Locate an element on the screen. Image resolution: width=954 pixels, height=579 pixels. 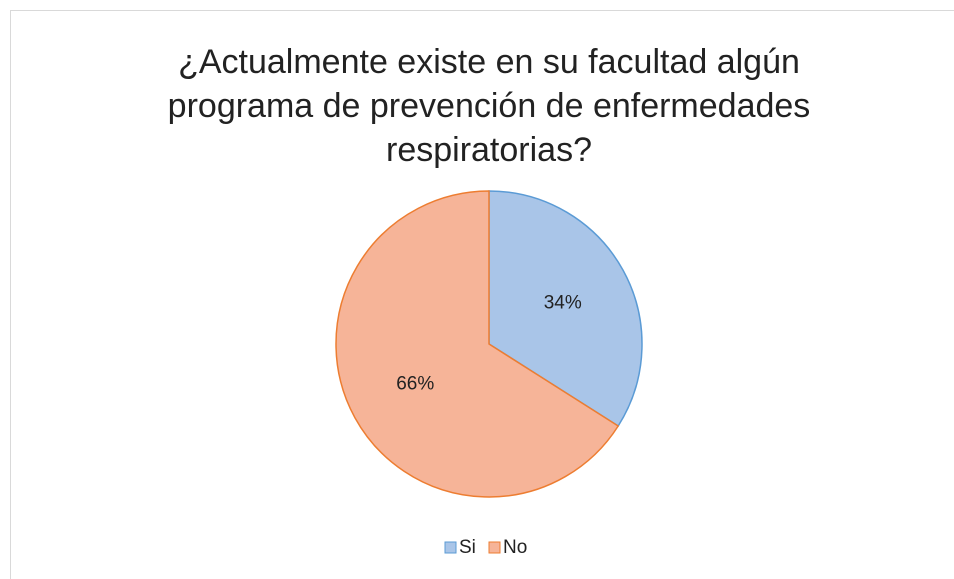
legend-label: No is located at coordinates (515, 547).